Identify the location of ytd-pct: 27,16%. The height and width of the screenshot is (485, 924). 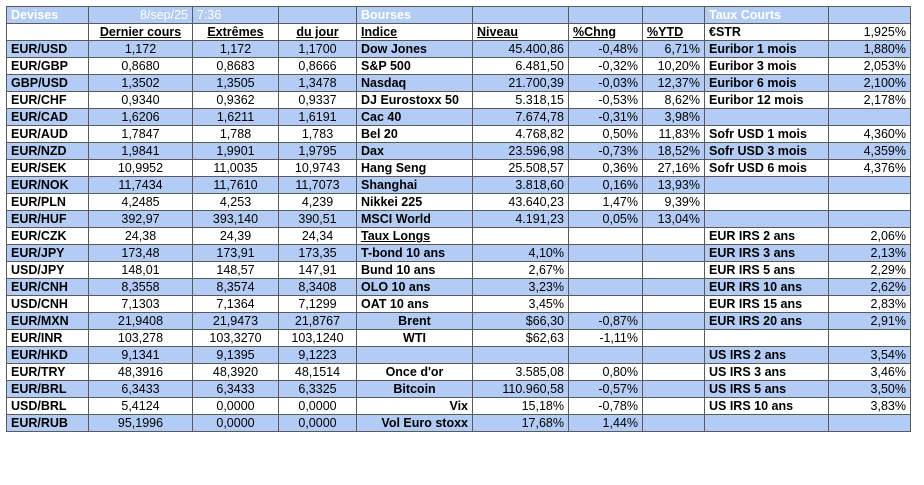
(673, 168).